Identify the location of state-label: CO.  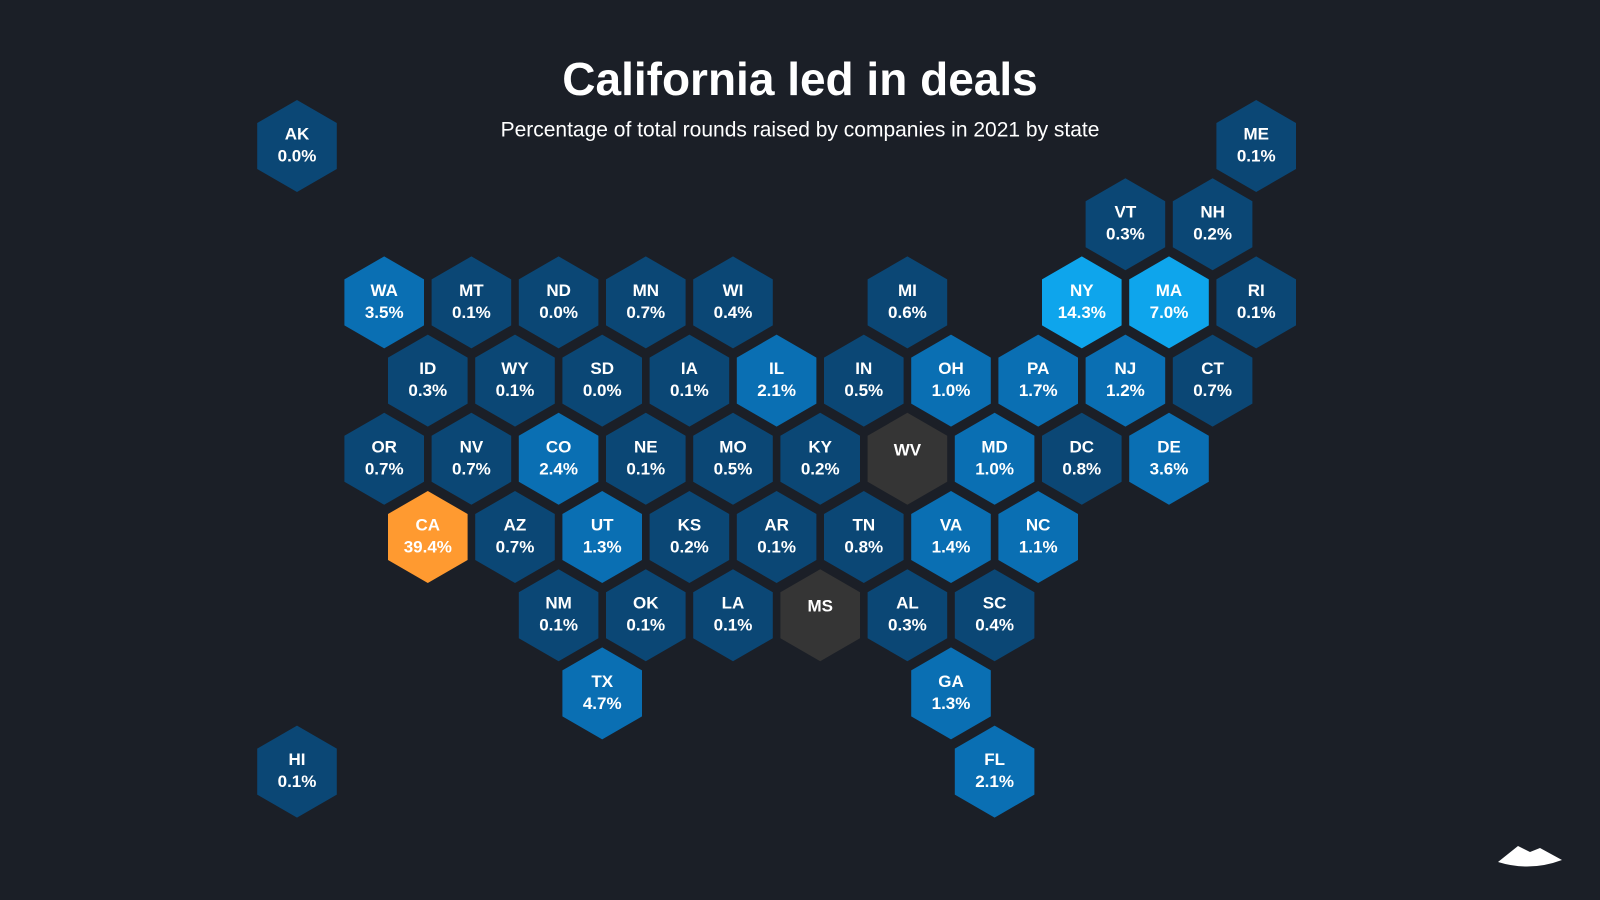
(559, 446).